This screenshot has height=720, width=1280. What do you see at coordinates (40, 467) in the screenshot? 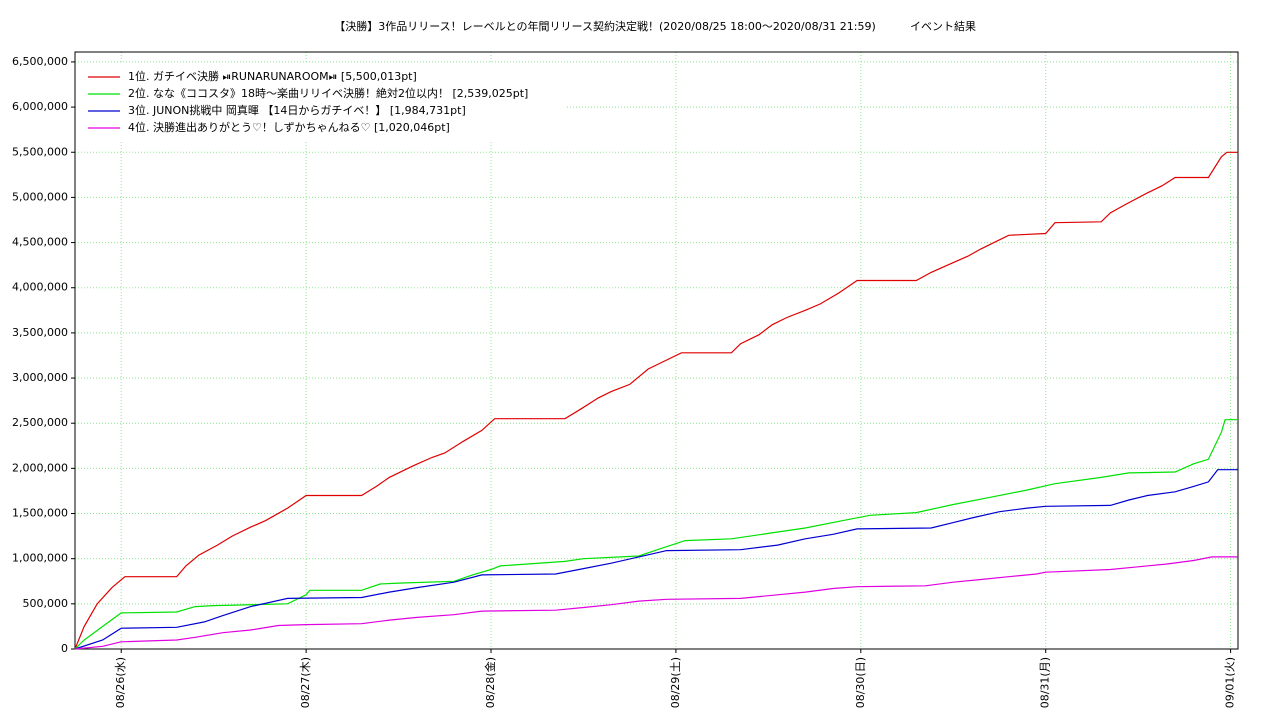
I see `y-tick-label: 2,000,000` at bounding box center [40, 467].